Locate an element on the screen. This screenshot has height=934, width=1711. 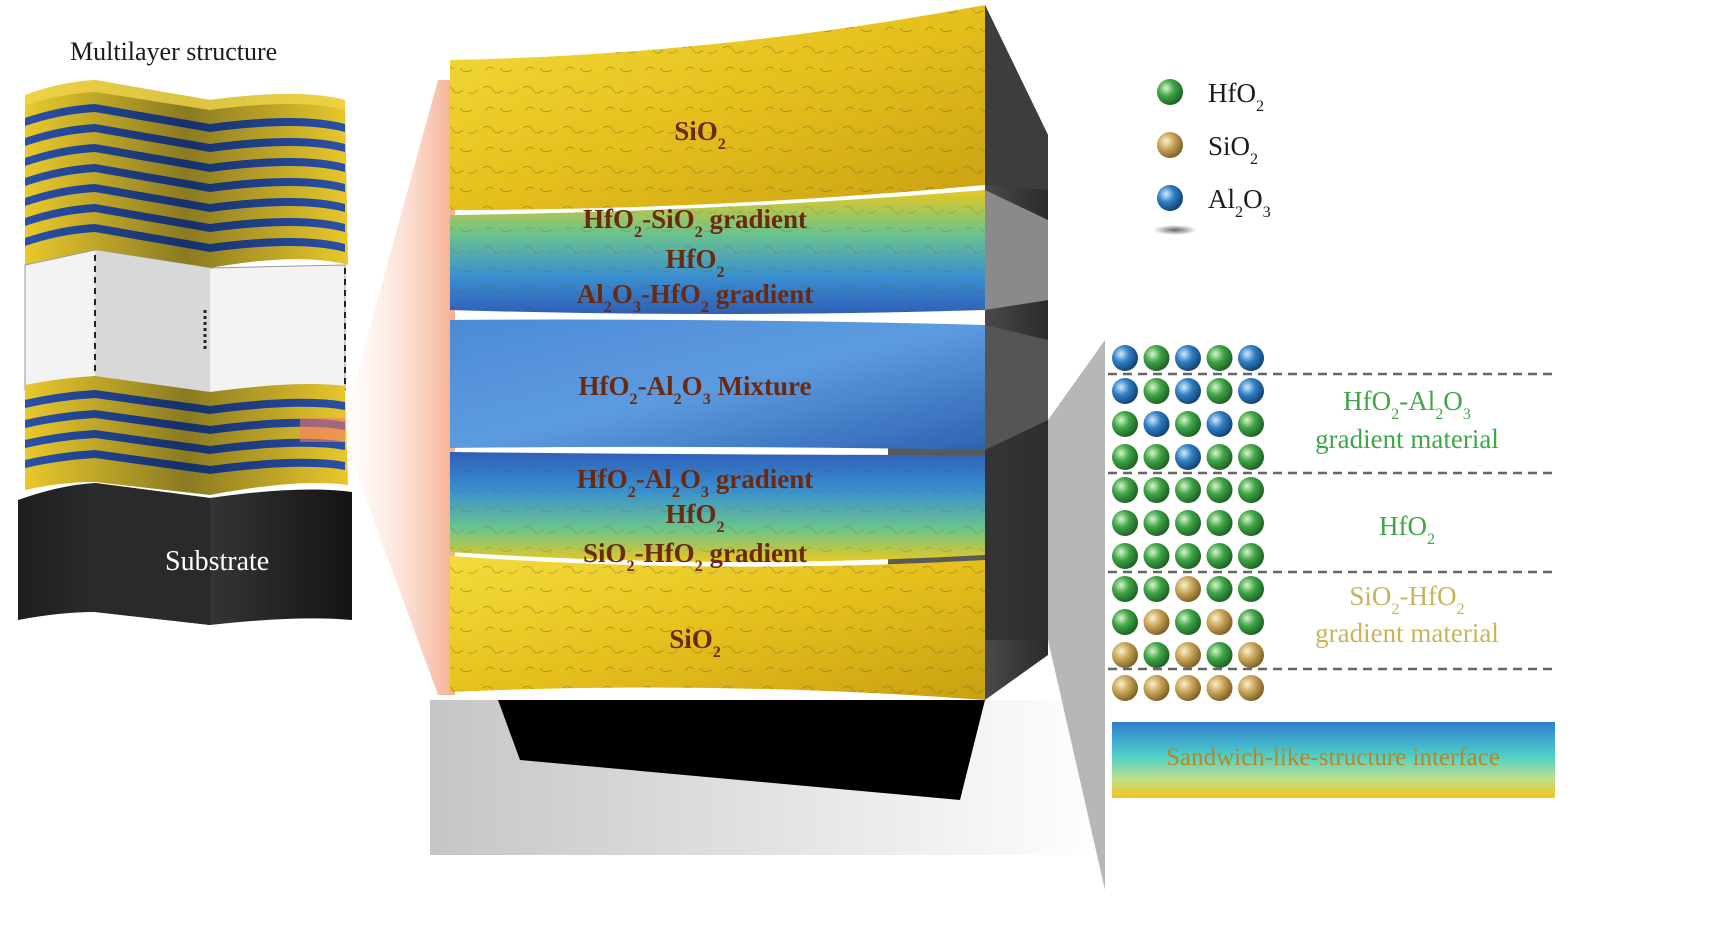
bottom-stack is located at coordinates (186, 435).